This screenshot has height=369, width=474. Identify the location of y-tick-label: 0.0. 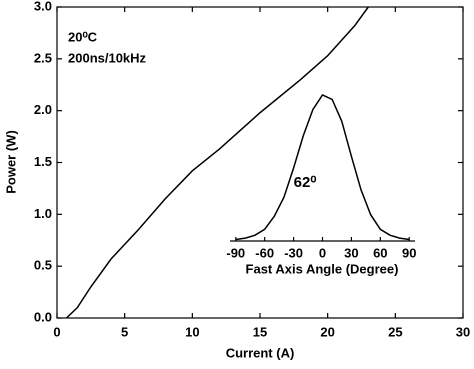
(43, 316).